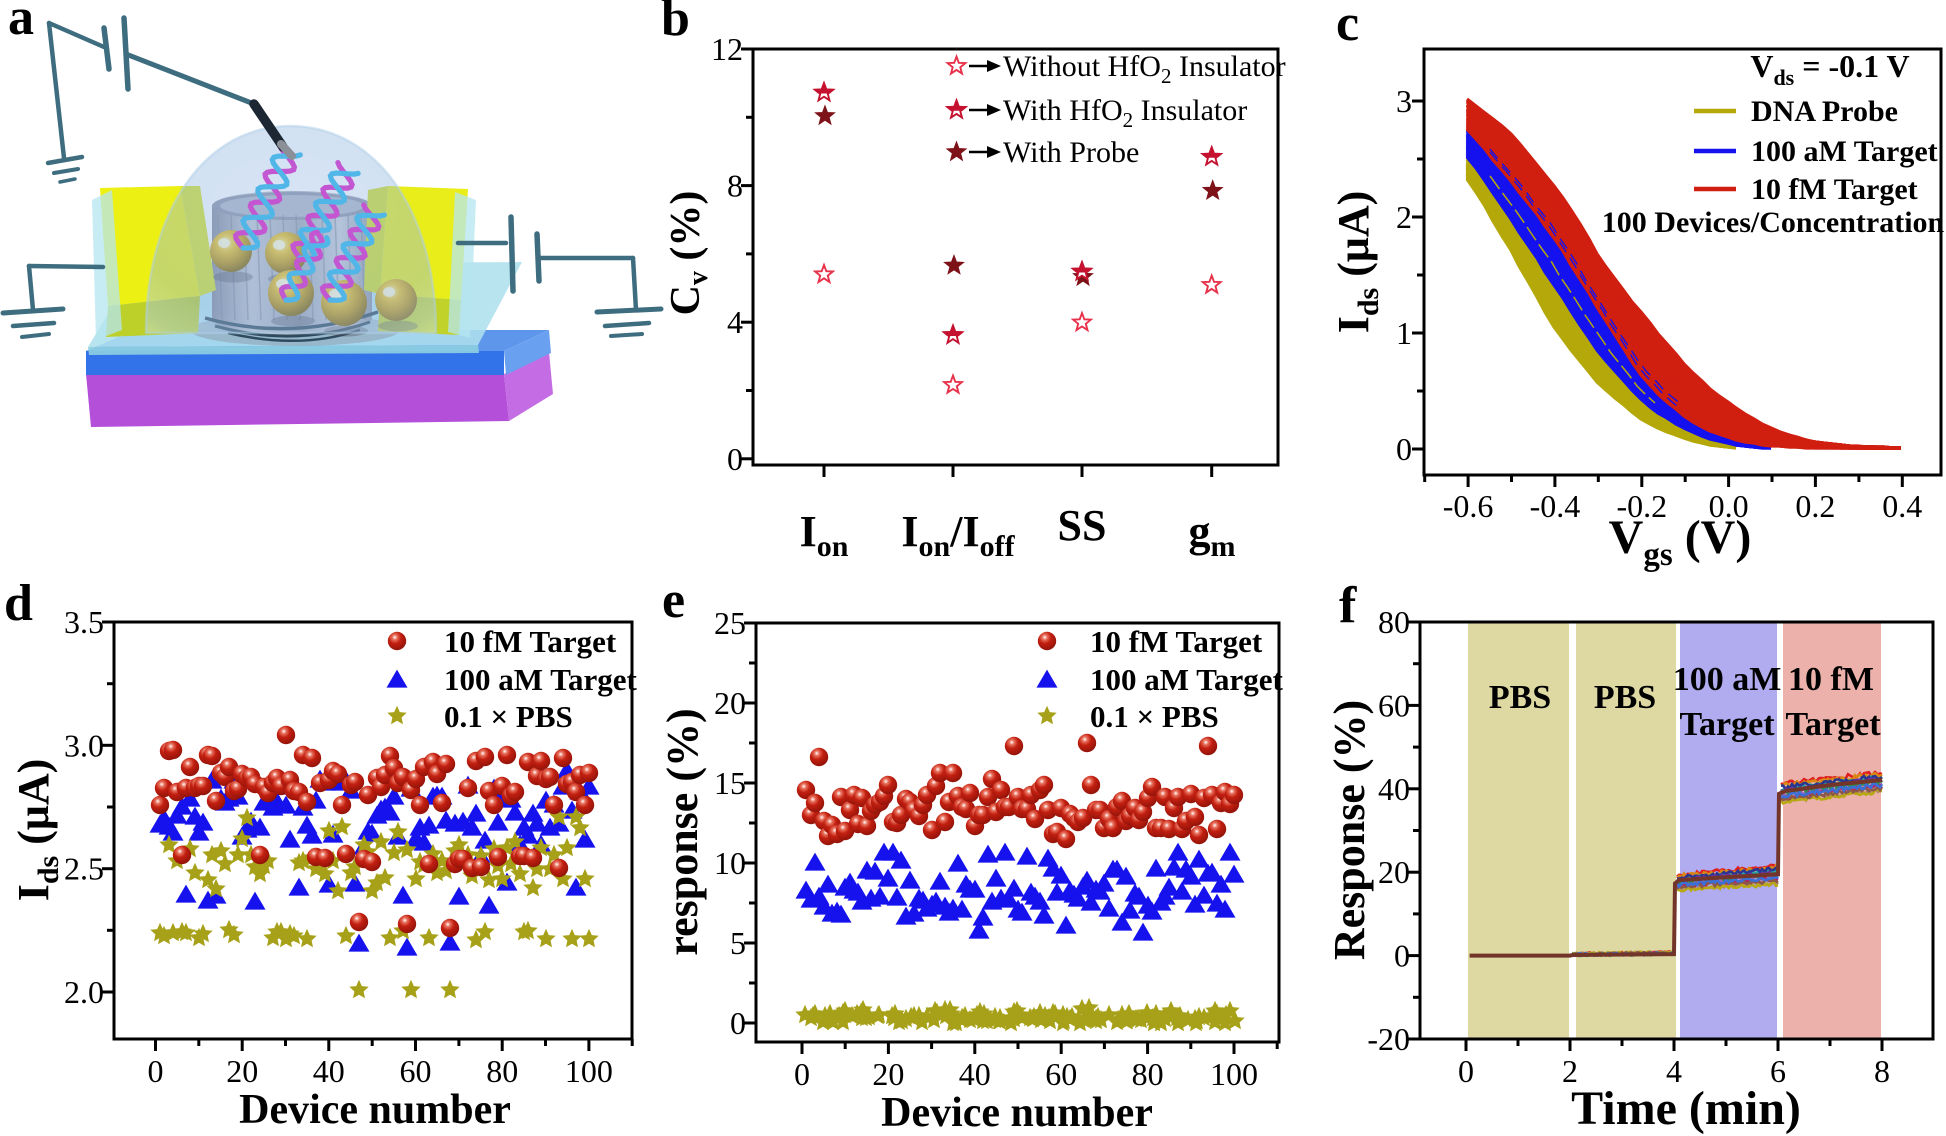 The height and width of the screenshot is (1136, 1946). Describe the element at coordinates (1082, 525) in the screenshot. I see `svg-text: SS` at that location.